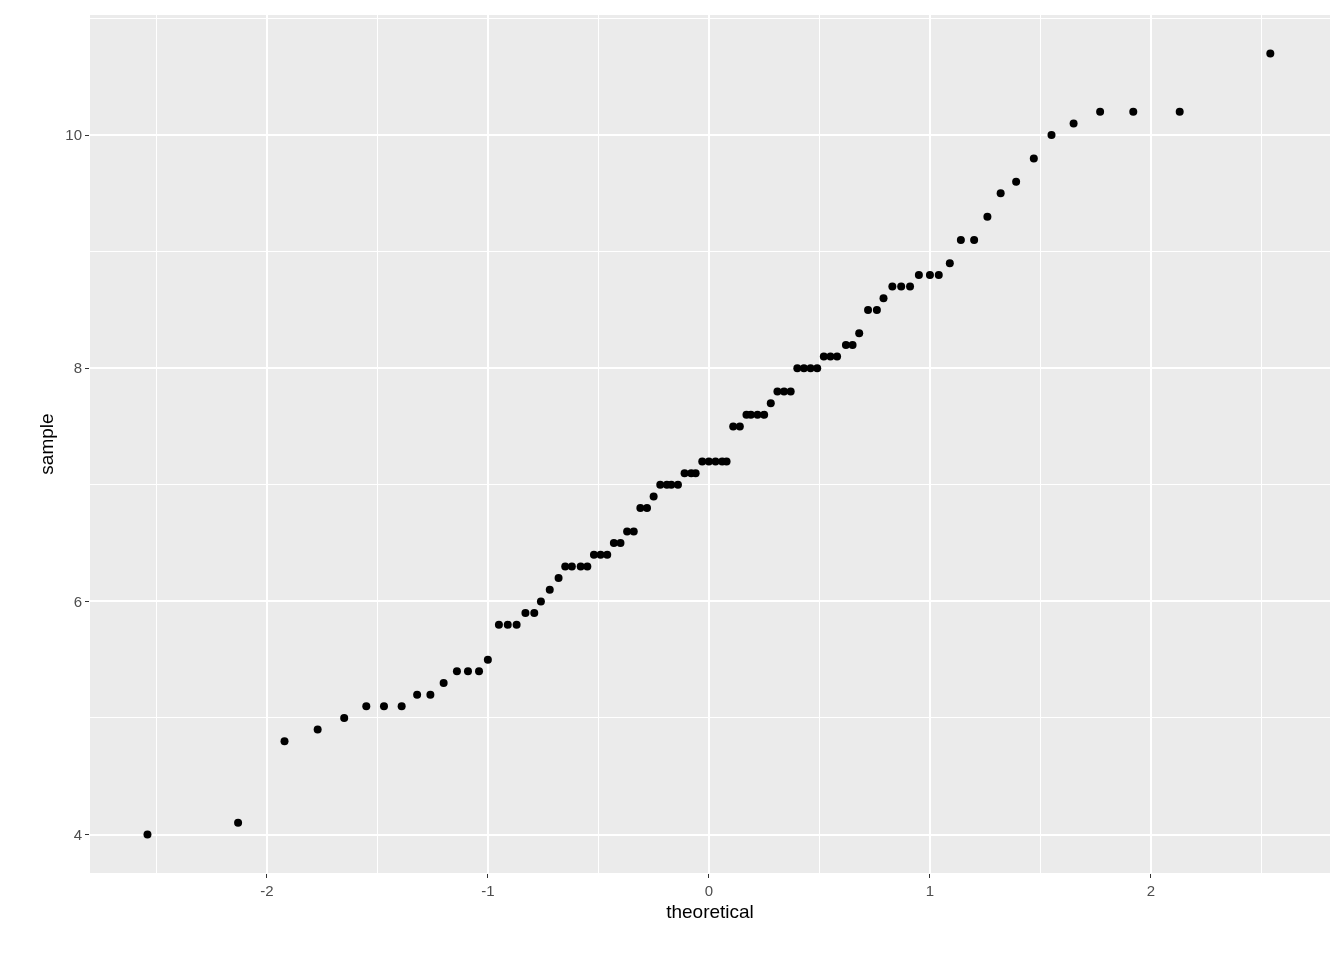  Describe the element at coordinates (710, 911) in the screenshot. I see `x-axis-title: theoretical` at that location.